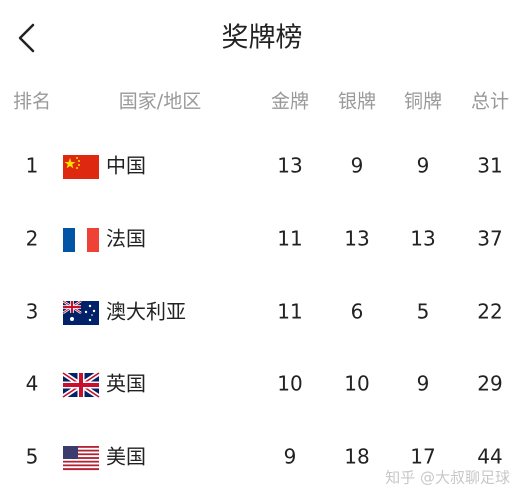 The width and height of the screenshot is (524, 500). Describe the element at coordinates (357, 102) in the screenshot. I see `column-header: 银牌` at that location.